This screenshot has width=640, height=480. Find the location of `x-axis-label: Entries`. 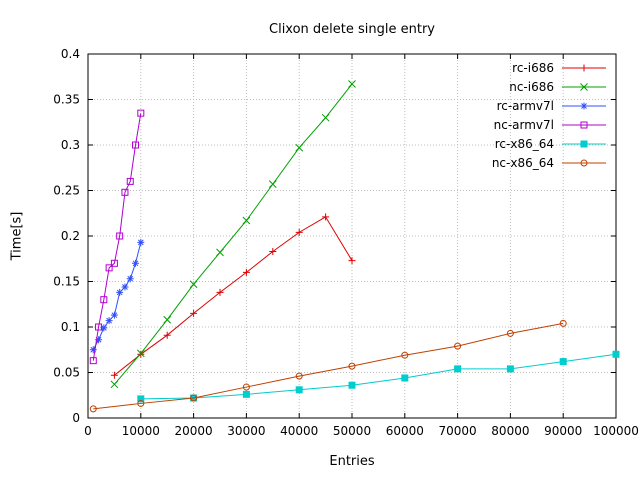

x-axis-label: Entries is located at coordinates (352, 461).